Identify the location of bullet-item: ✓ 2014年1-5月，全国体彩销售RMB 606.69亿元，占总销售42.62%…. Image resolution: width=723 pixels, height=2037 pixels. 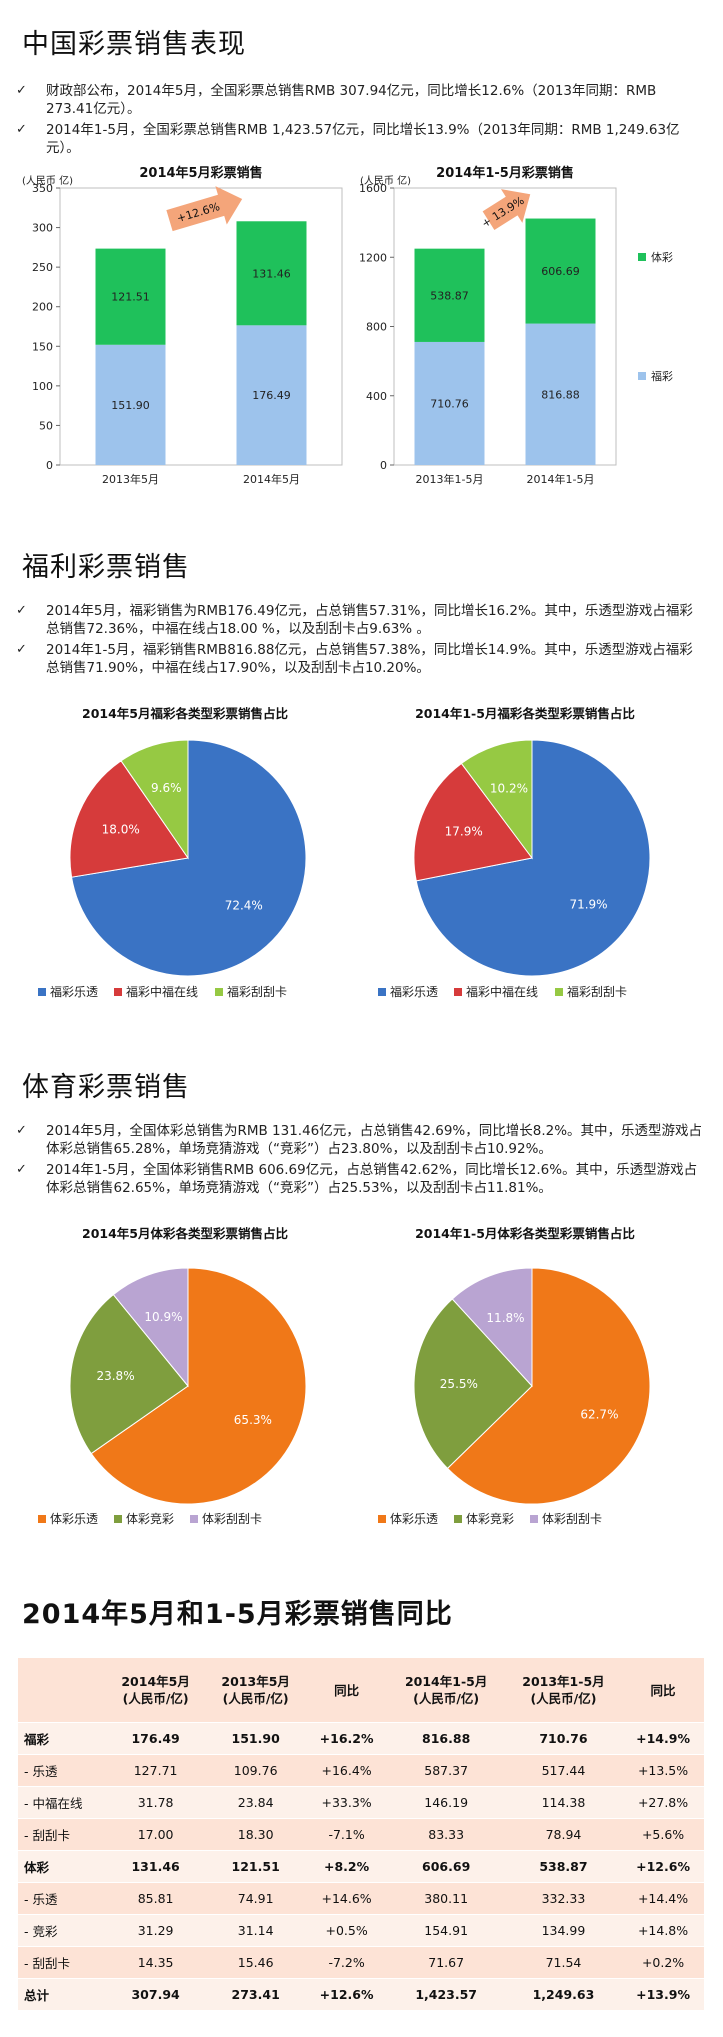
(361, 1179).